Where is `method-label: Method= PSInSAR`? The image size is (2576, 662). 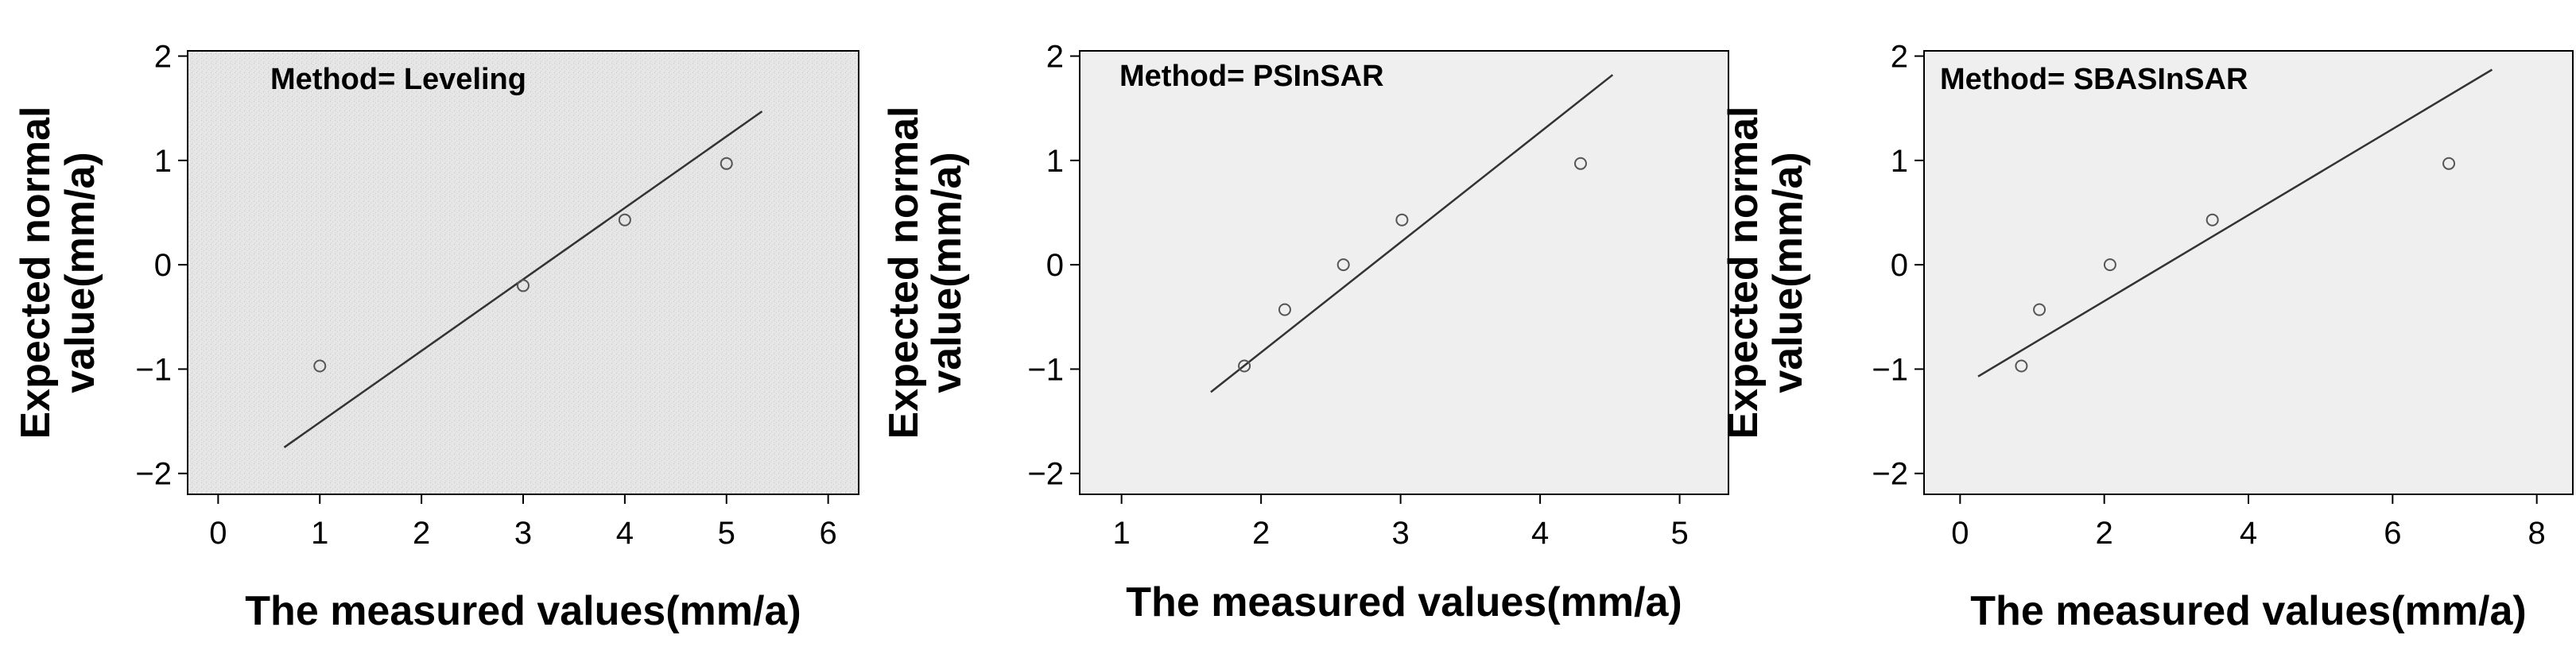
method-label: Method= PSInSAR is located at coordinates (1251, 76).